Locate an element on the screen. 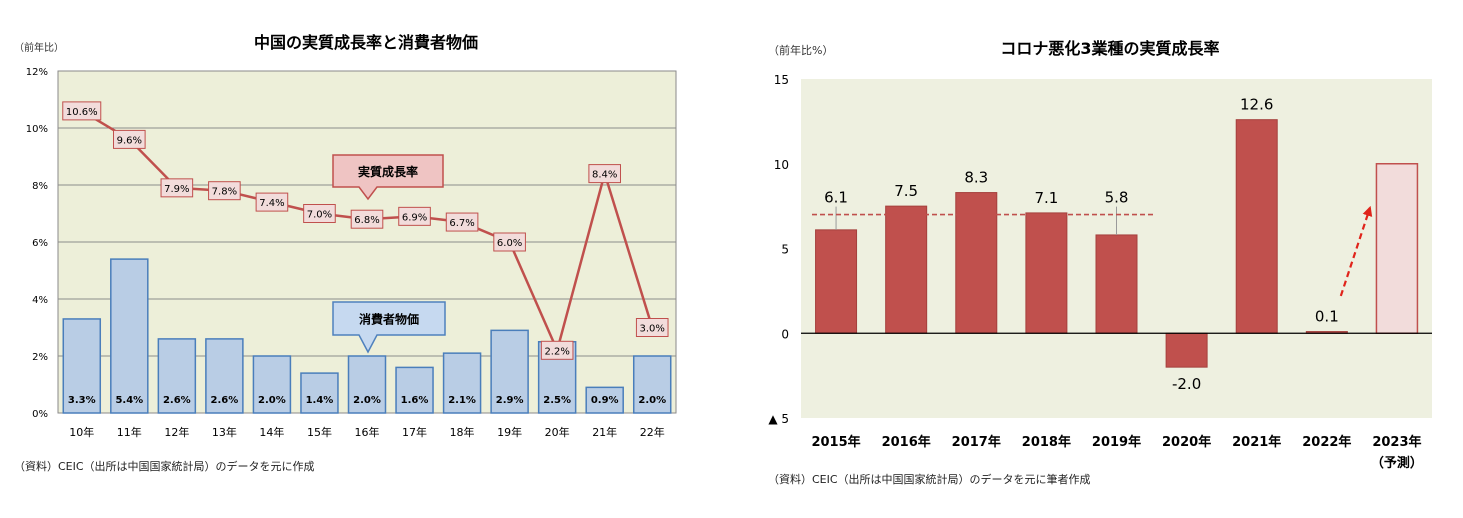 This screenshot has width=1463, height=518. x-tick-label: 16年 is located at coordinates (367, 432).